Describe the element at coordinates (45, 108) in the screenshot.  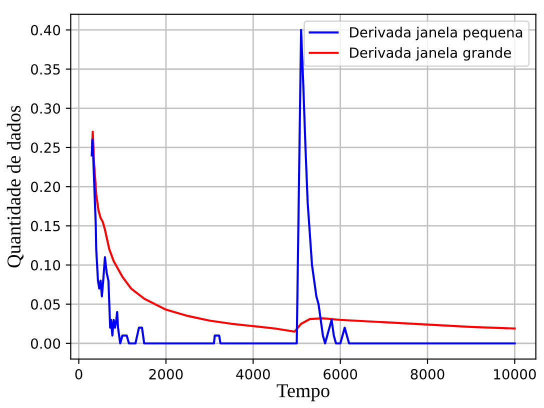
I see `y-tick-label: 0.30` at that location.